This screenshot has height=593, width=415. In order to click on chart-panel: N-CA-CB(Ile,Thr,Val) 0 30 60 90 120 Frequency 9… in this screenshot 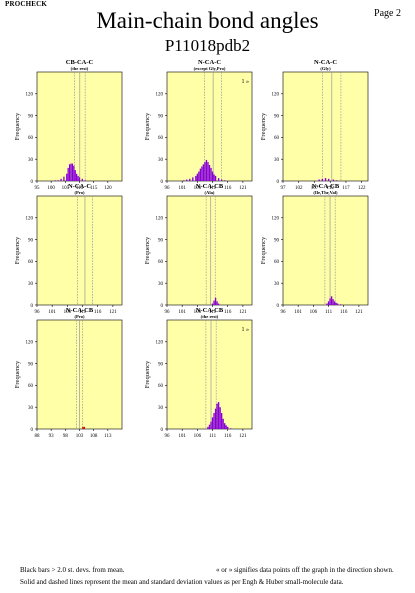, I will do `click(314, 249)`.